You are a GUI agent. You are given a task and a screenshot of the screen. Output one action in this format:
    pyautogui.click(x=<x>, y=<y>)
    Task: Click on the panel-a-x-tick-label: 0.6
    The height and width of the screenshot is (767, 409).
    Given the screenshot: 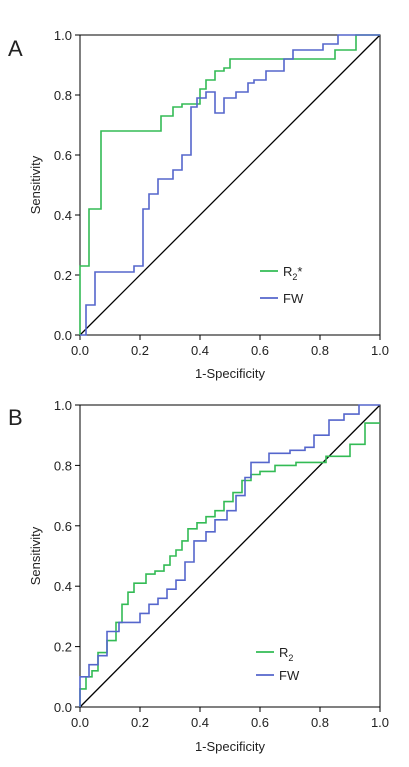 What is the action you would take?
    pyautogui.click(x=260, y=350)
    